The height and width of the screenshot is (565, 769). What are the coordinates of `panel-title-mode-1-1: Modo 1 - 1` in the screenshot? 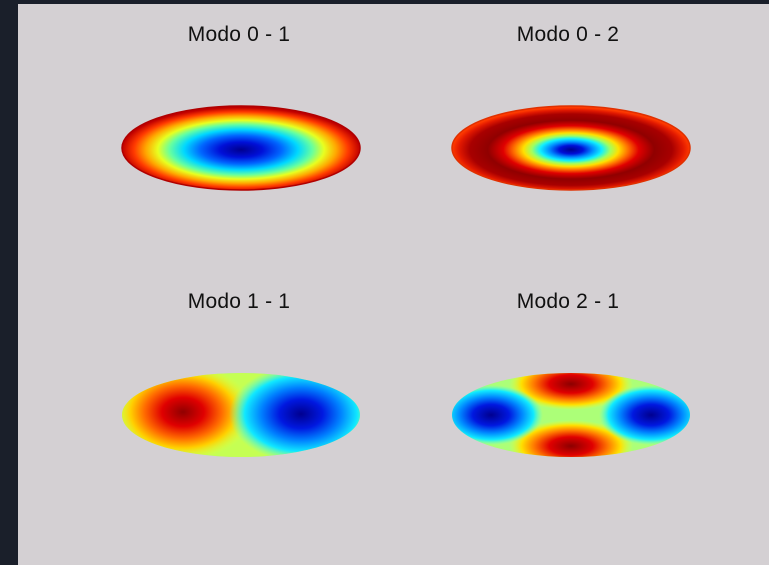 It's located at (239, 301).